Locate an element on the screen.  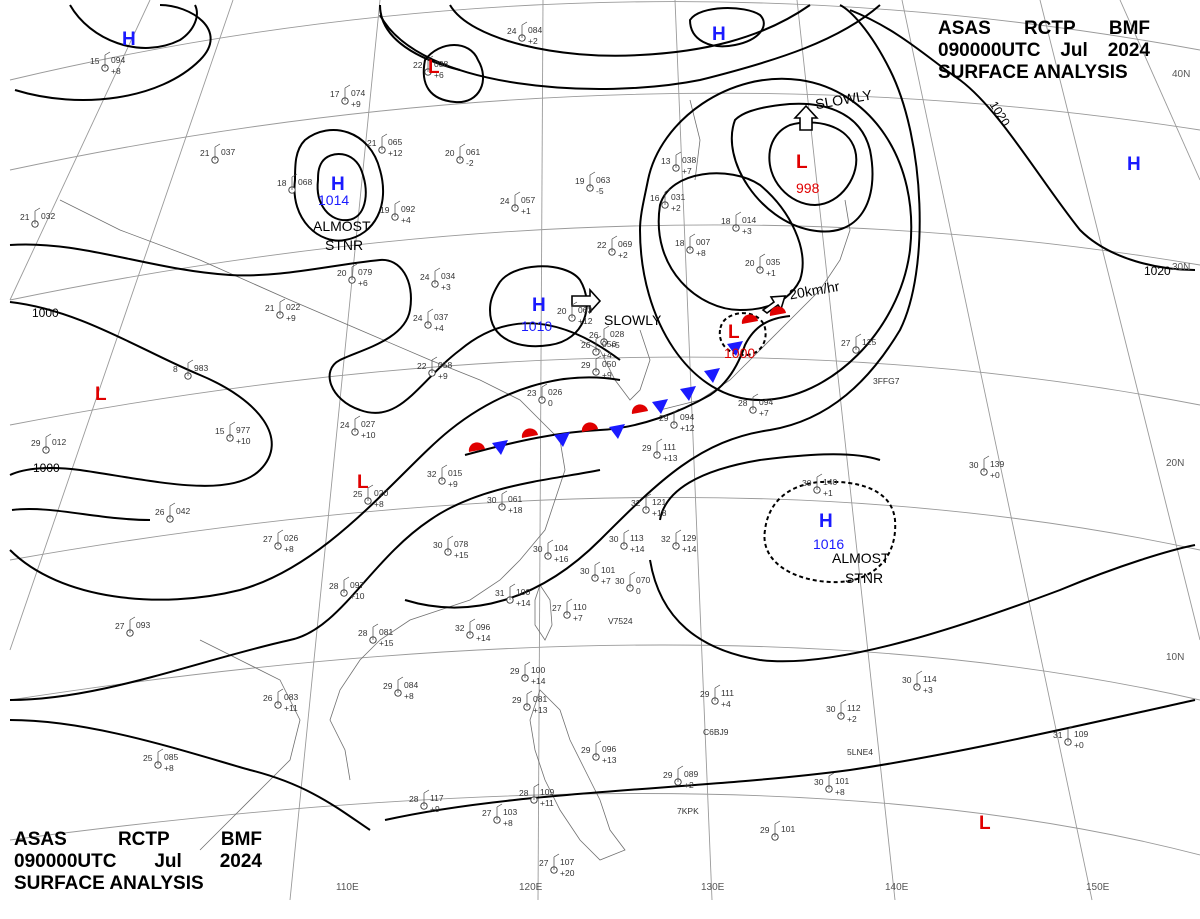
stationary-front is located at coordinates (627, 385).